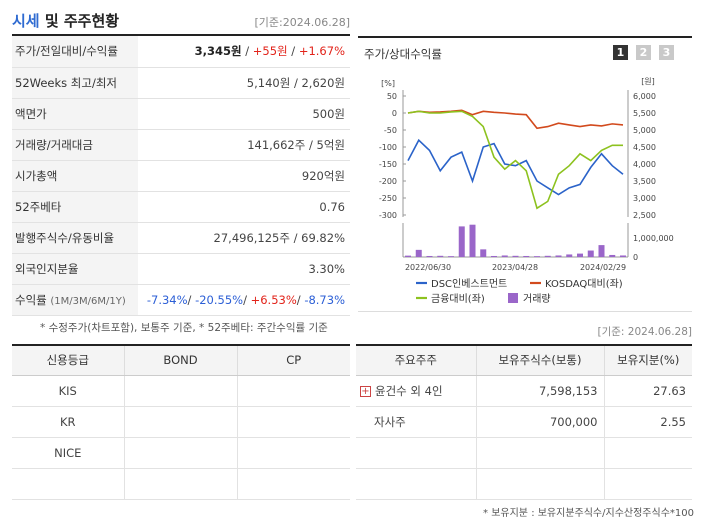 The width and height of the screenshot is (702, 525). What do you see at coordinates (644, 332) in the screenshot?
I see `base-date: [기준: 2024.06.28]` at bounding box center [644, 332].